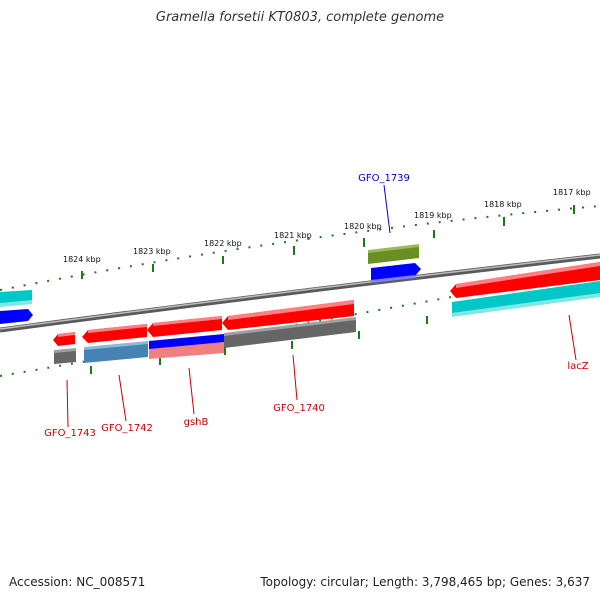 This screenshot has width=600, height=600. I want to click on genome-backbone, so click(300, 293).